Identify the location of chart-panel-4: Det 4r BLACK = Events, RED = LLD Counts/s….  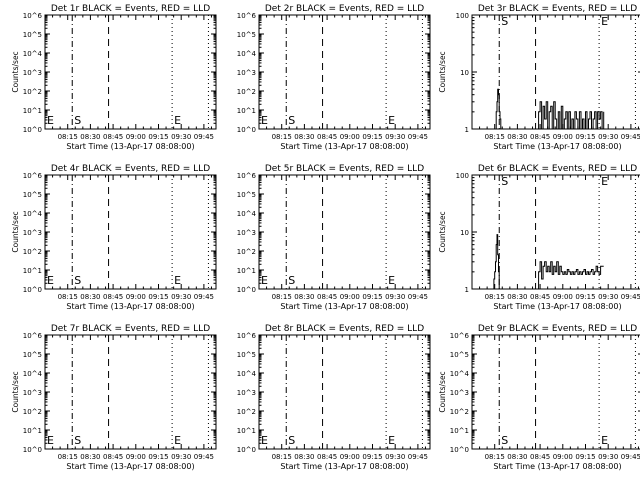
(114, 237).